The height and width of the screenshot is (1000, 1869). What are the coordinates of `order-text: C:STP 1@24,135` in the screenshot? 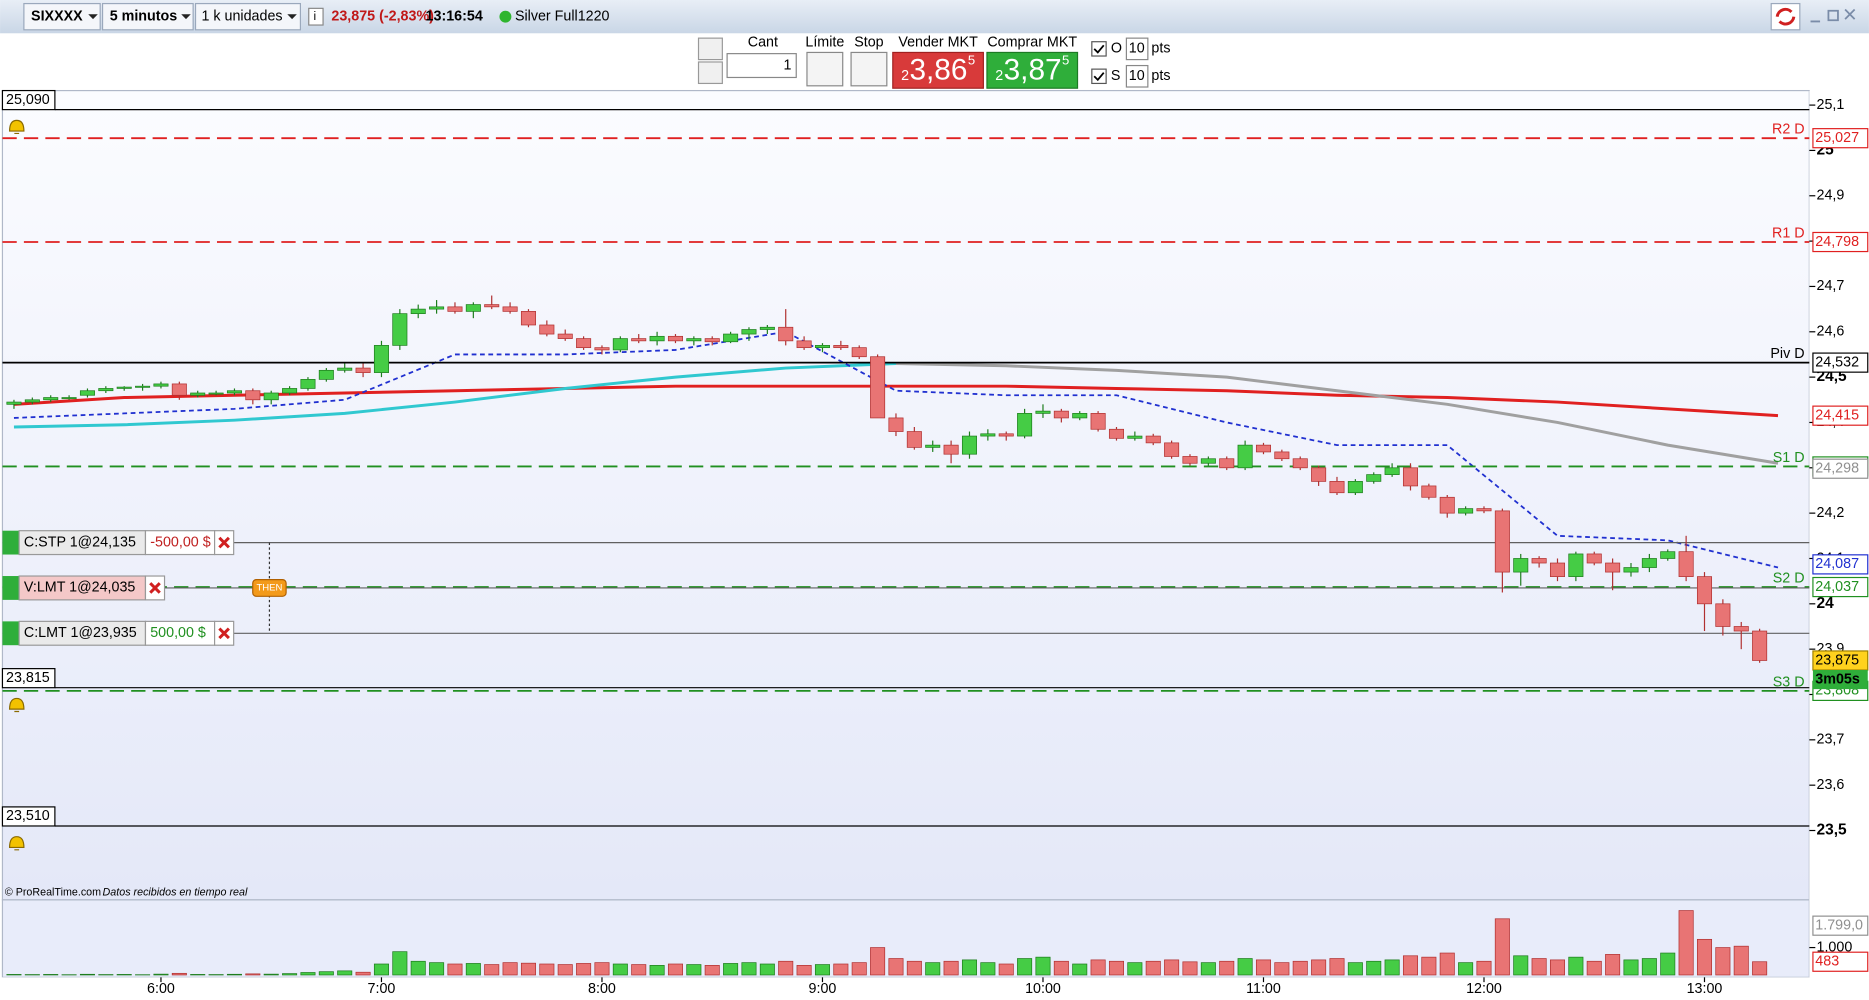 It's located at (80, 542).